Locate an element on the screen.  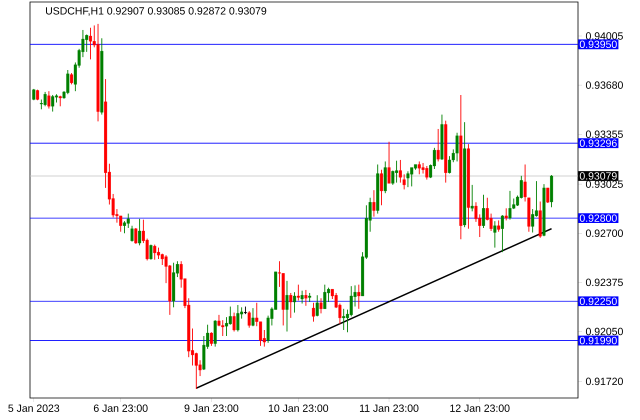
y-tick-label: 0.93355 is located at coordinates (604, 134).